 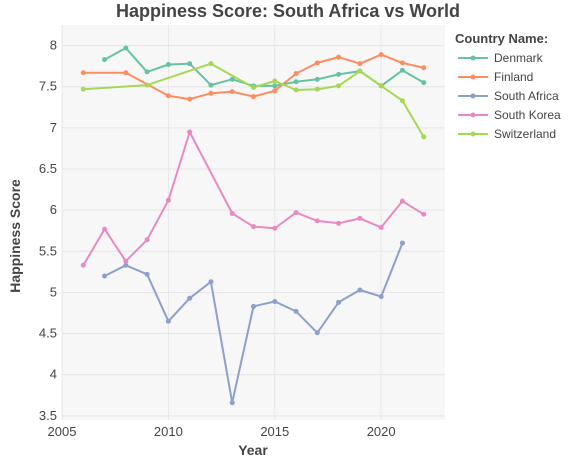 What do you see at coordinates (53, 209) in the screenshot?
I see `y-tick-label: 6` at bounding box center [53, 209].